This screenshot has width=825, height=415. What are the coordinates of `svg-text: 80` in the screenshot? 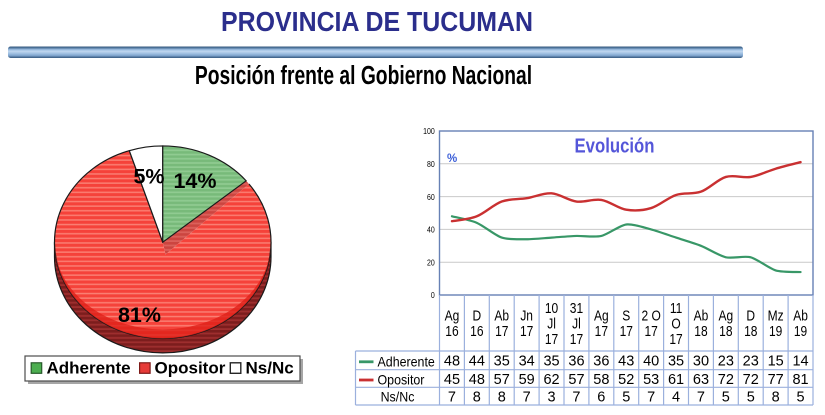 It's located at (431, 164).